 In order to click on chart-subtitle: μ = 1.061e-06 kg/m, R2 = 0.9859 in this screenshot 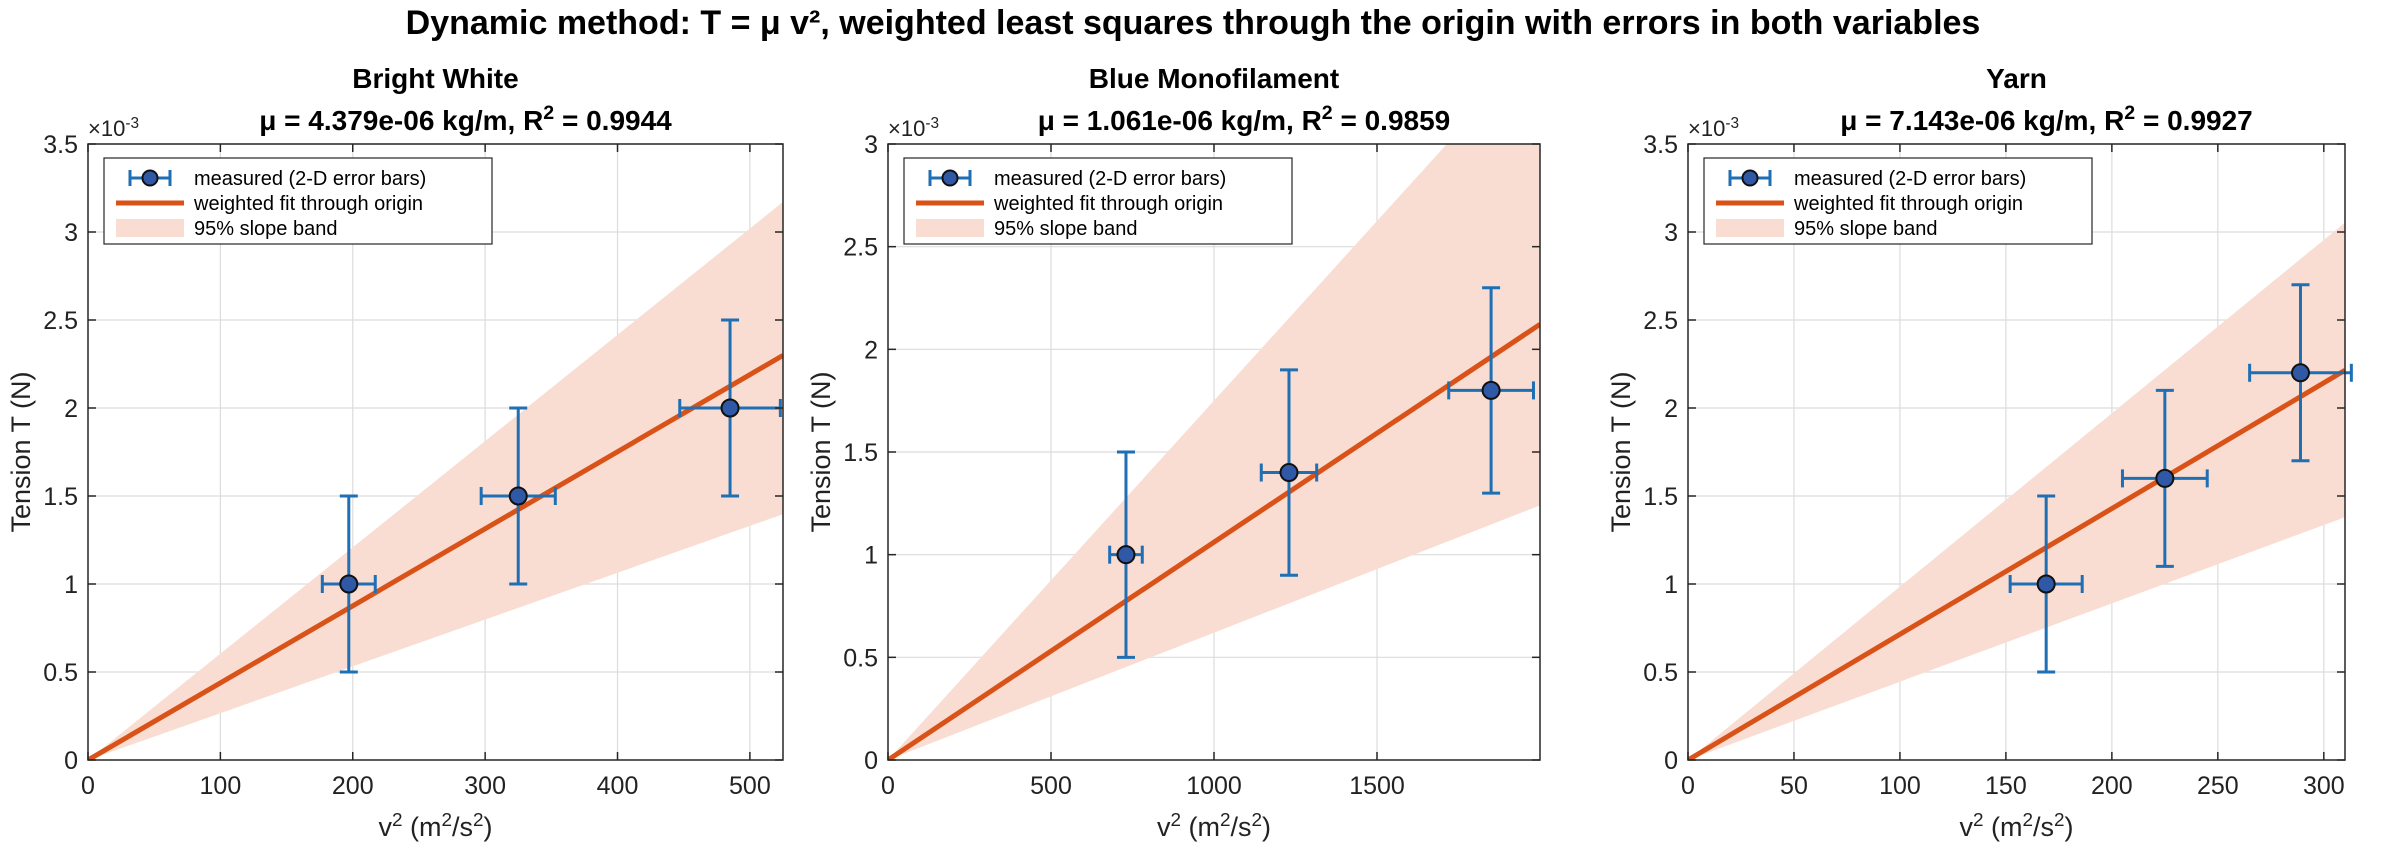, I will do `click(1244, 119)`.